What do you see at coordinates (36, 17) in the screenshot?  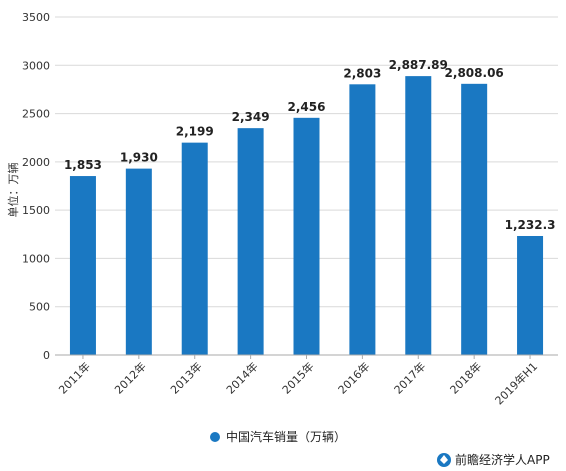 I see `y-tick-label: 3500` at bounding box center [36, 17].